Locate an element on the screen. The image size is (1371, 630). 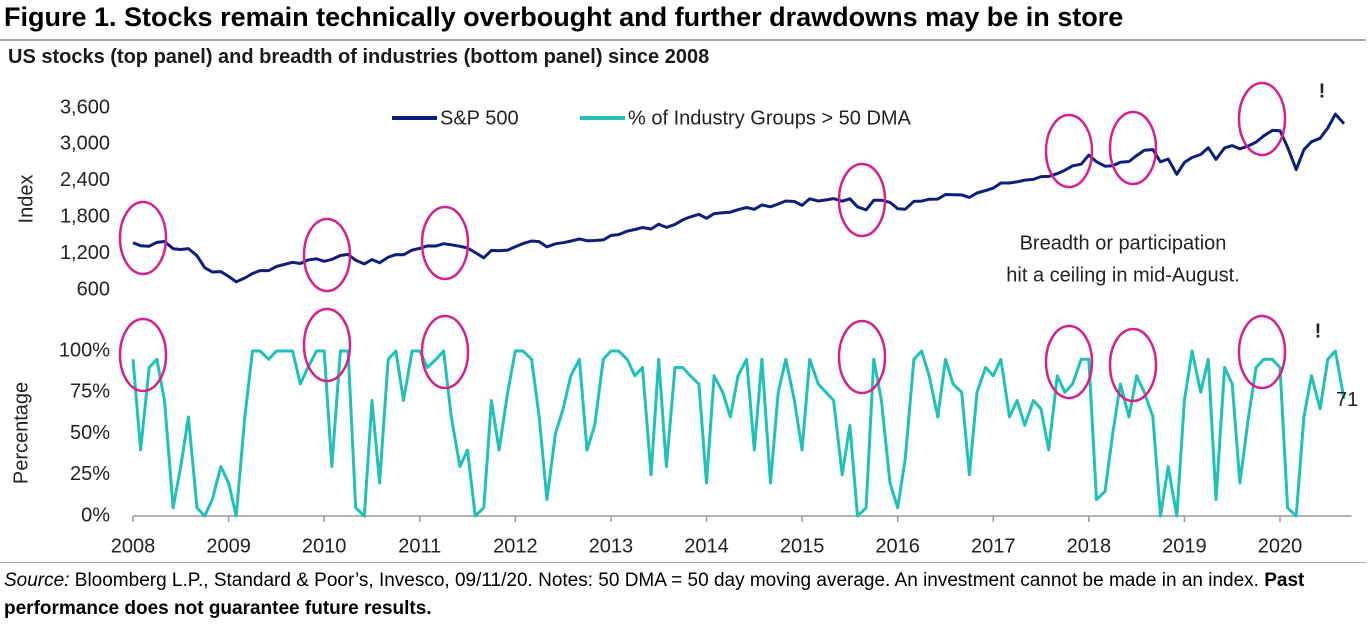
data-label: 71 is located at coordinates (1347, 400).